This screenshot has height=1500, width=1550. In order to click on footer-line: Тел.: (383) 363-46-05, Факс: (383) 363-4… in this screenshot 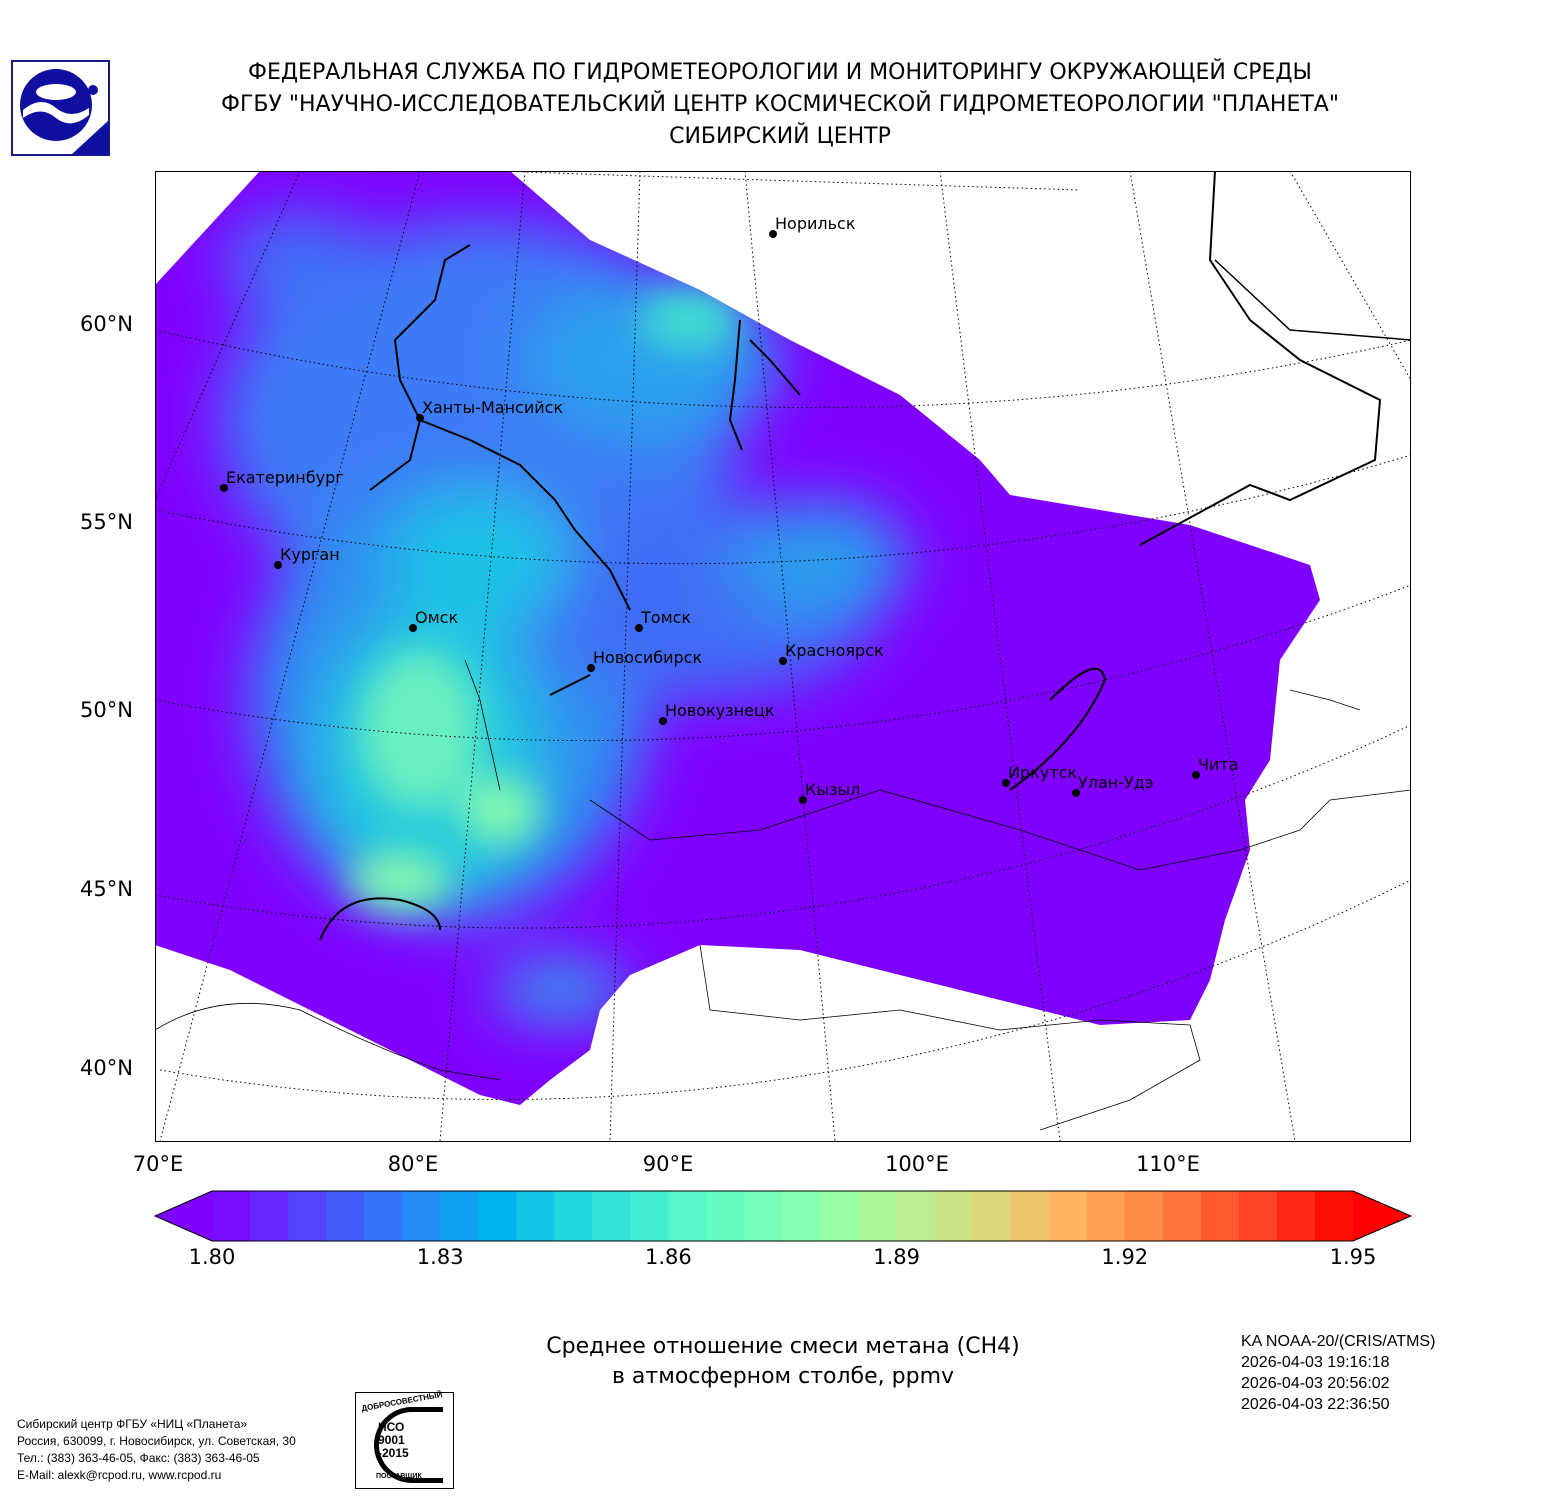, I will do `click(138, 1458)`.